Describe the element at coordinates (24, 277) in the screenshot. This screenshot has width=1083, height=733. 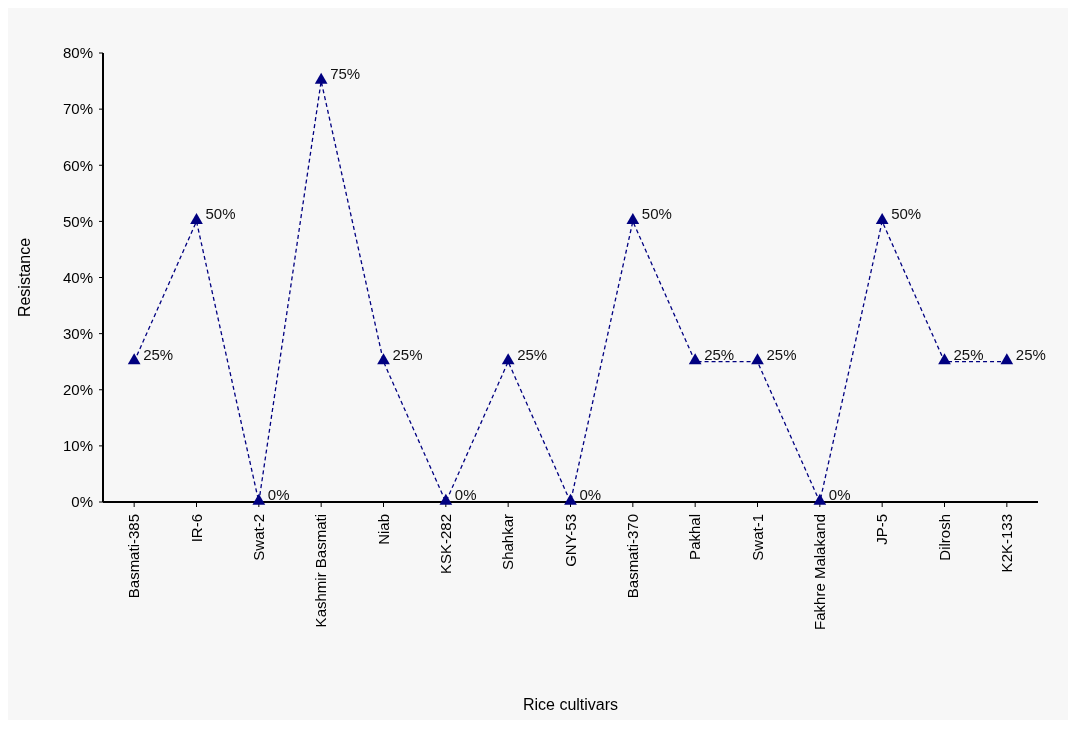
I see `y-axis-title: Resistance` at that location.